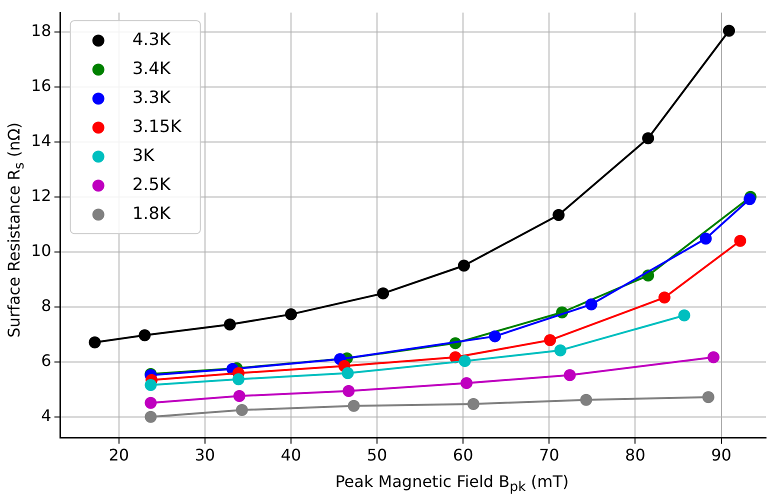  What do you see at coordinates (463, 455) in the screenshot?
I see `x-tick-label: 60` at bounding box center [463, 455].